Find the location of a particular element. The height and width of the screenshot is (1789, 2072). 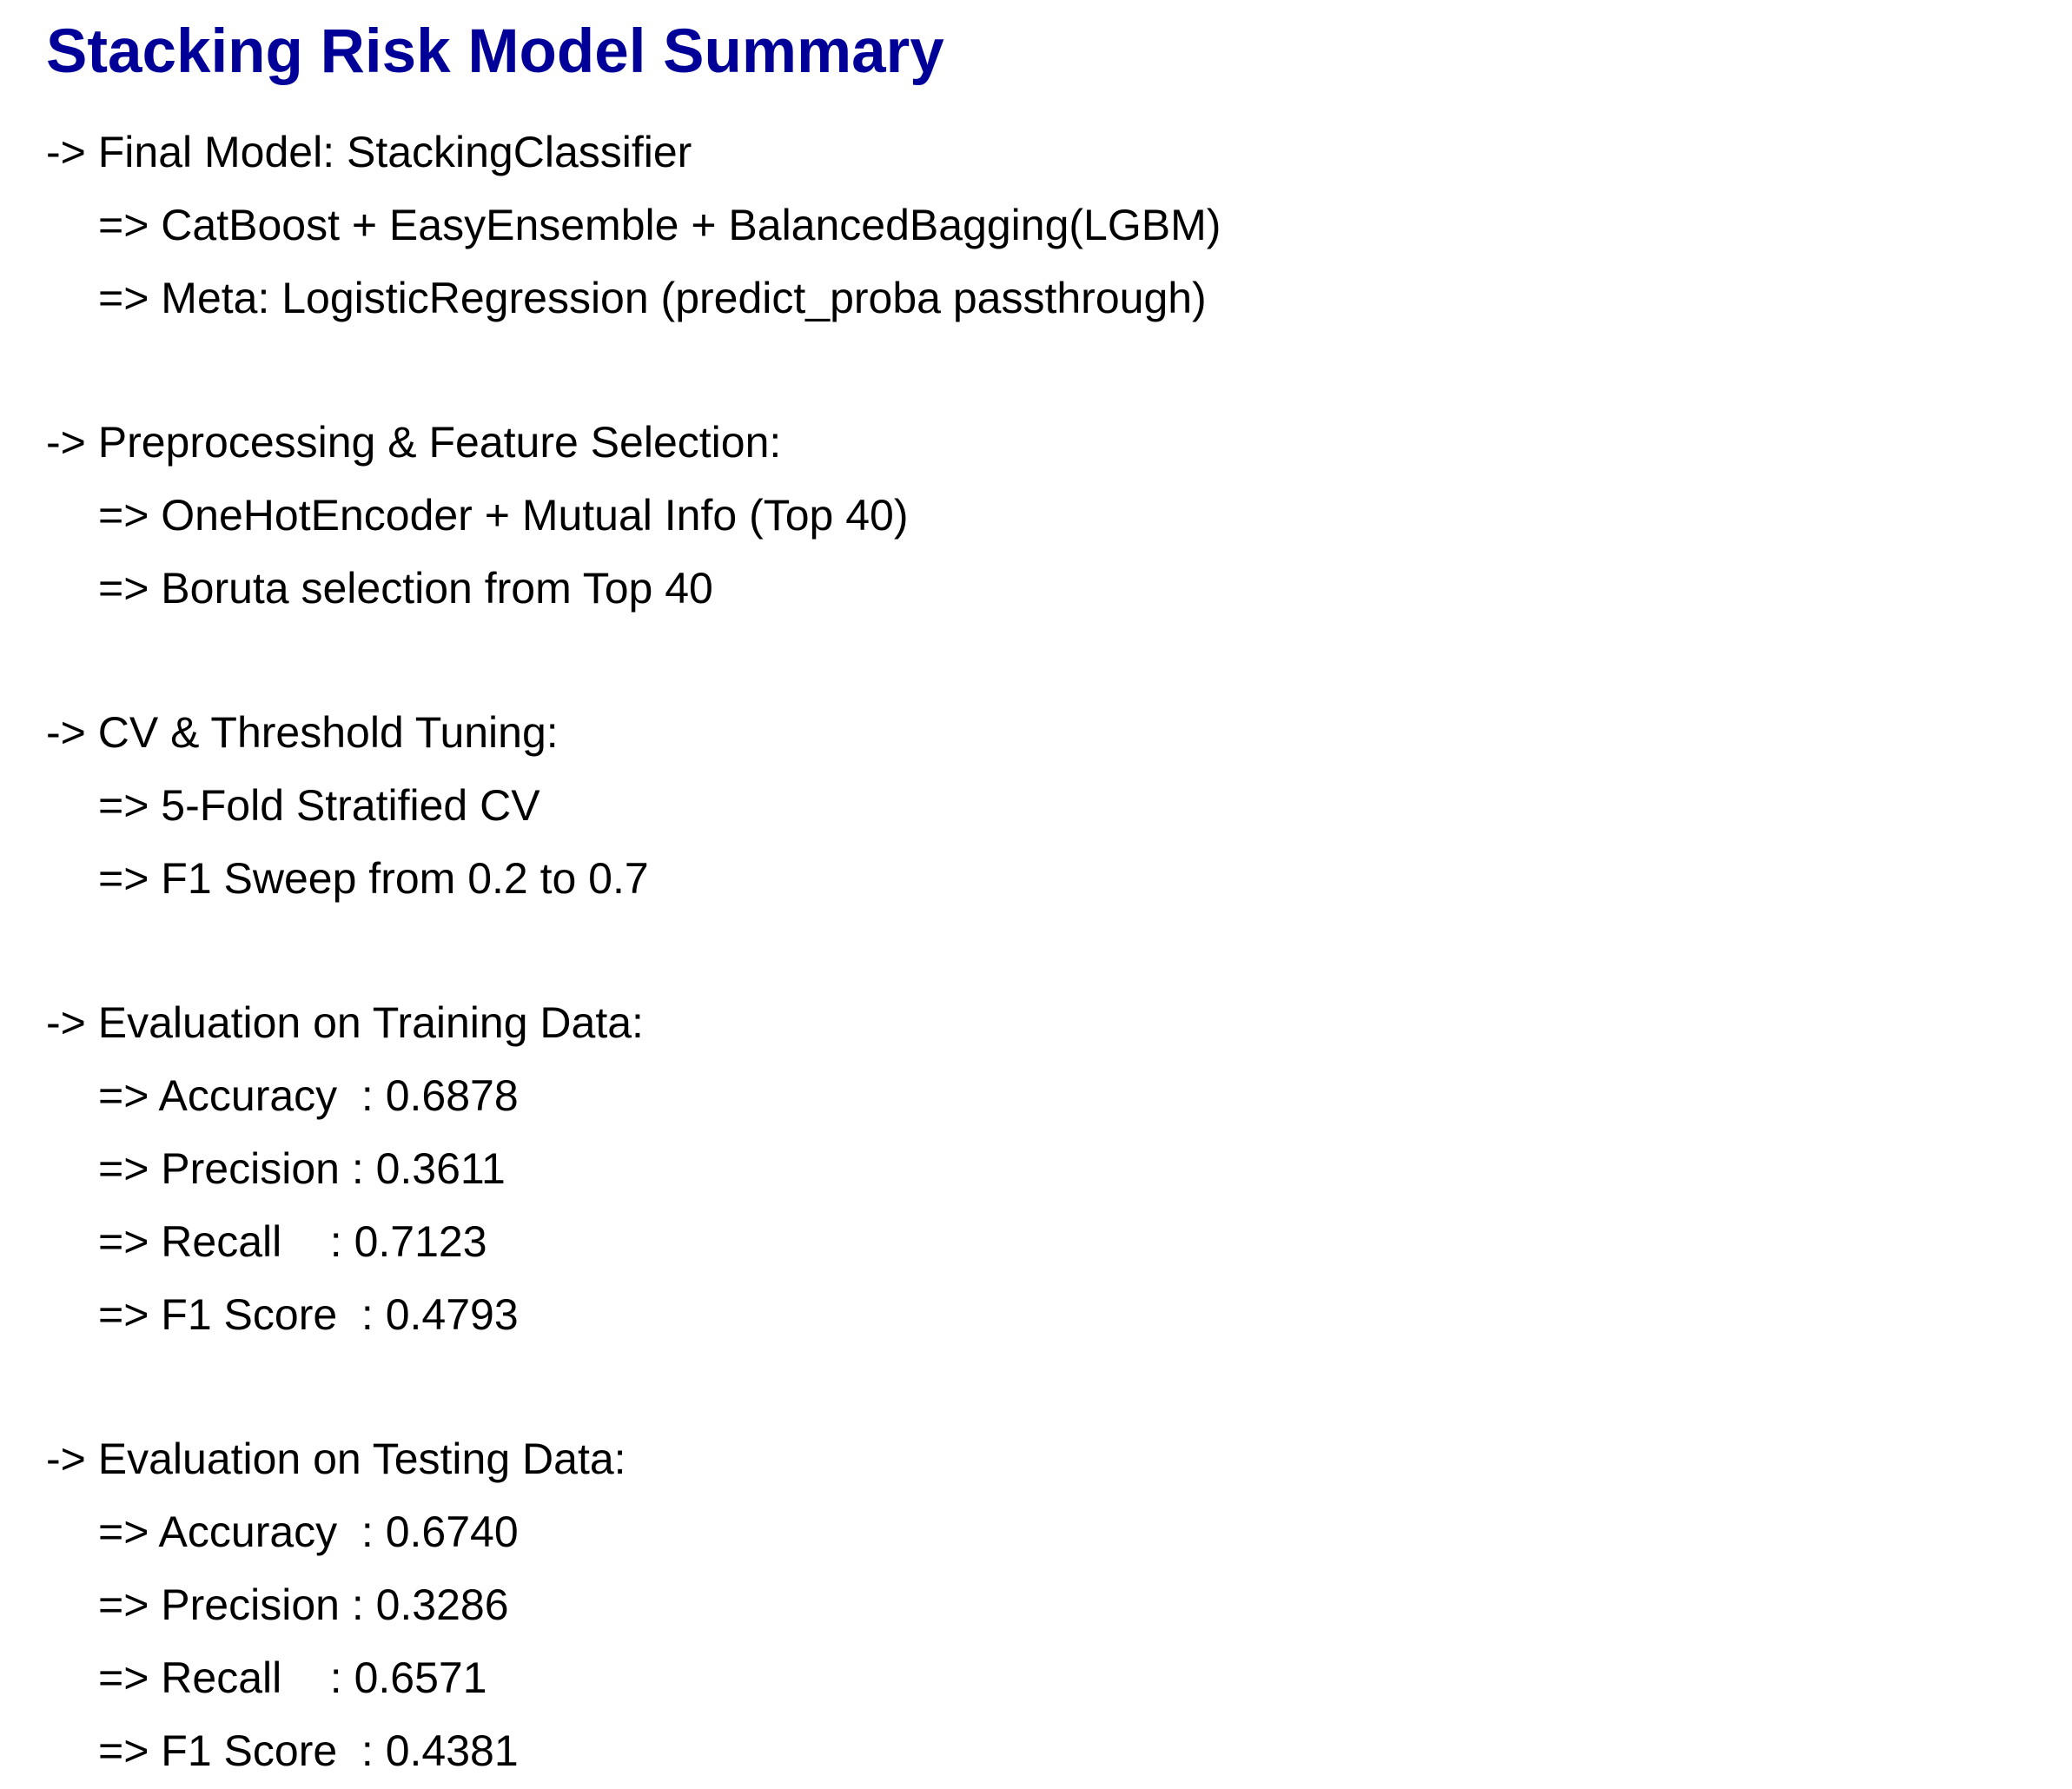

metric-accuracy: => Accuracy : 0.6878 is located at coordinates (308, 1095).